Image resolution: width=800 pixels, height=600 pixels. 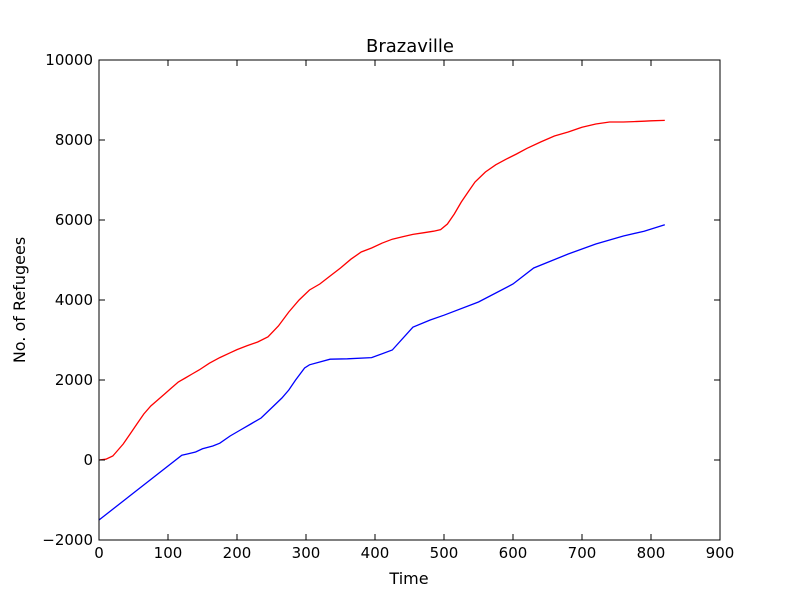 I want to click on y-tick-label: 4000, so click(x=74, y=300).